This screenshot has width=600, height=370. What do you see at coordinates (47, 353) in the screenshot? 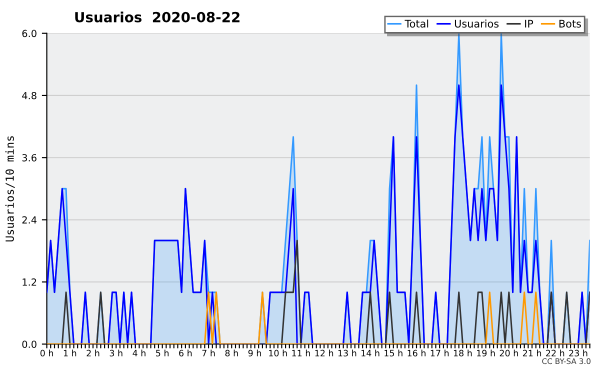
I see `x-tick-label: 0 h` at bounding box center [47, 353].